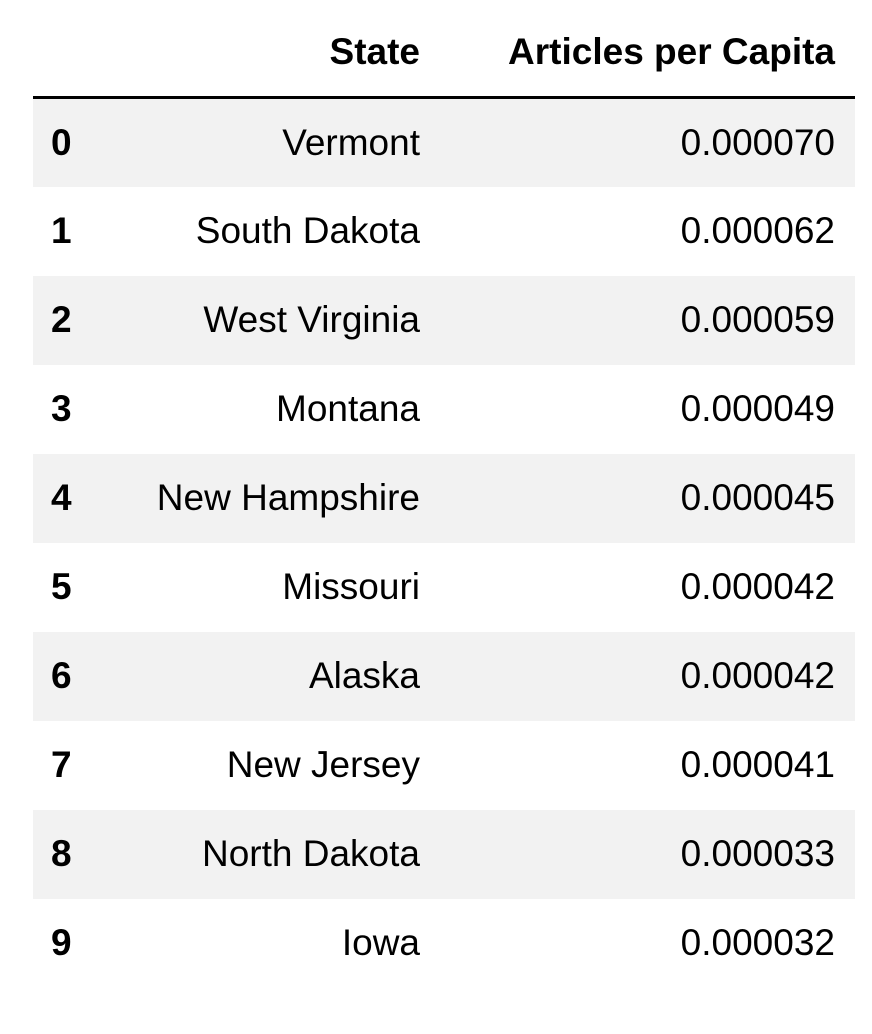 This screenshot has height=1034, width=872. Describe the element at coordinates (323, 764) in the screenshot. I see `state-cell: New Jersey` at that location.